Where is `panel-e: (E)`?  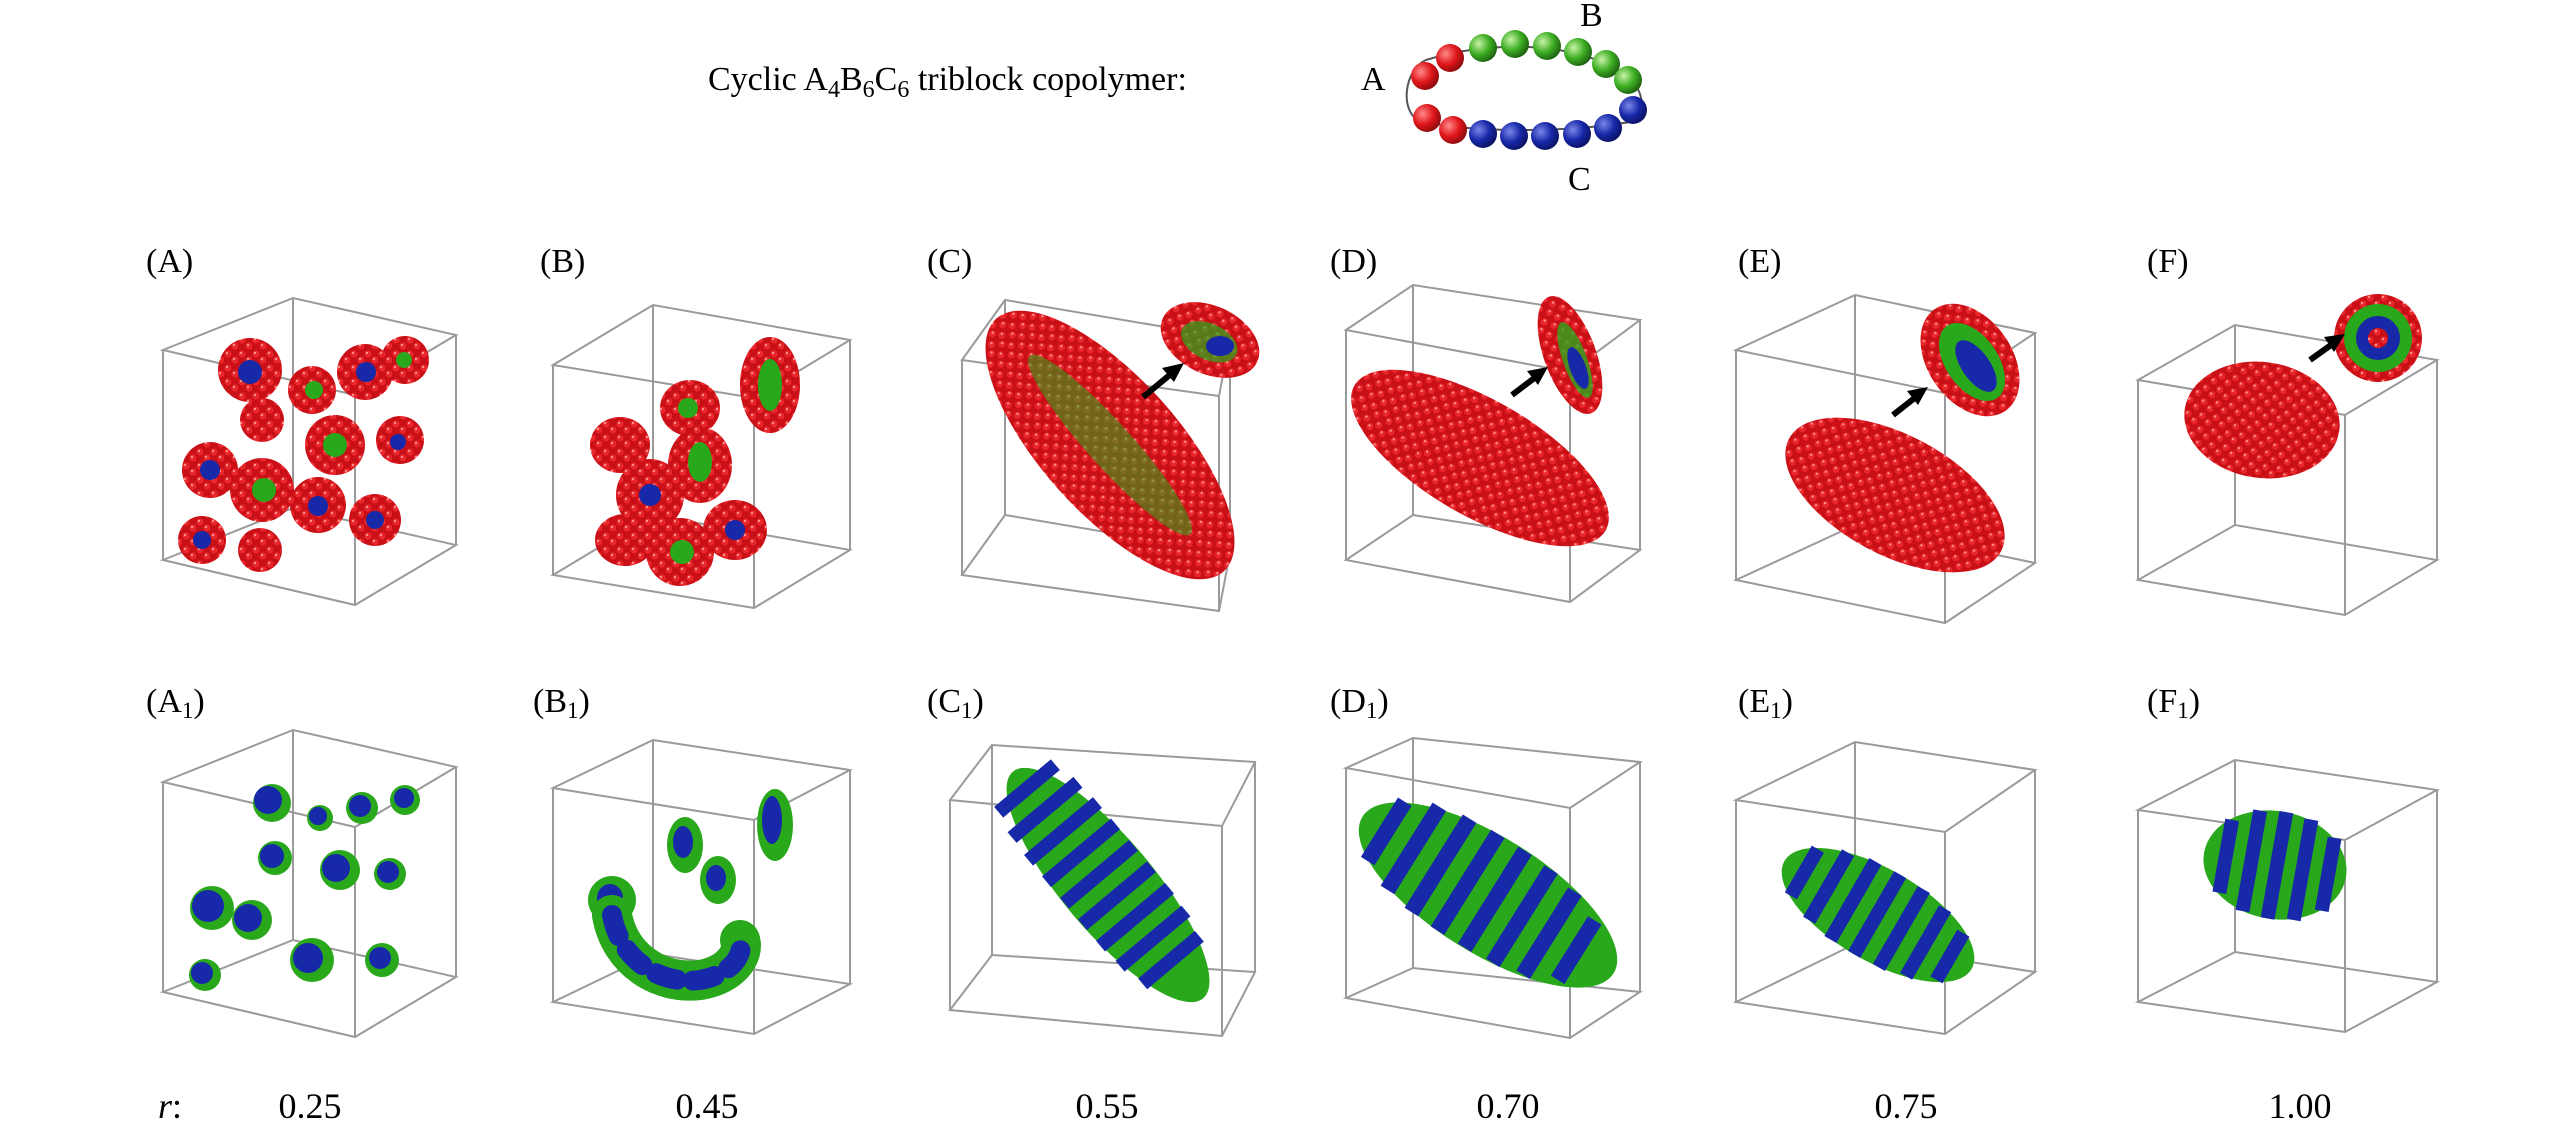
panel-e: (E) is located at coordinates (1885, 434).